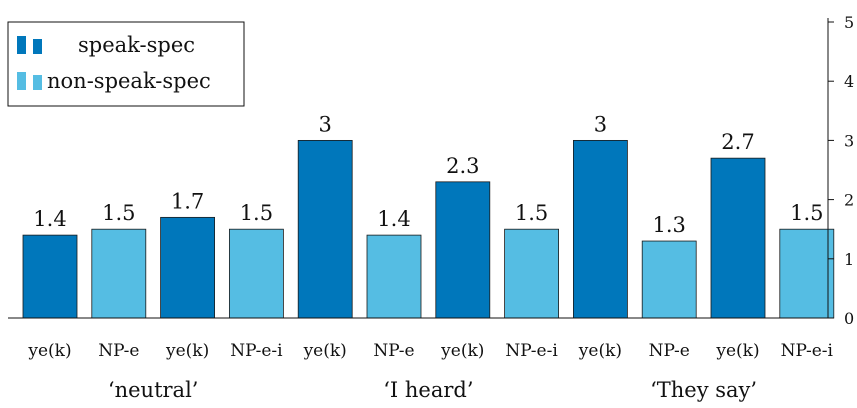 The width and height of the screenshot is (857, 408). I want to click on x-axis-group-labels: ‘neutral’ ‘I heard’ ‘They say’, so click(432, 390).